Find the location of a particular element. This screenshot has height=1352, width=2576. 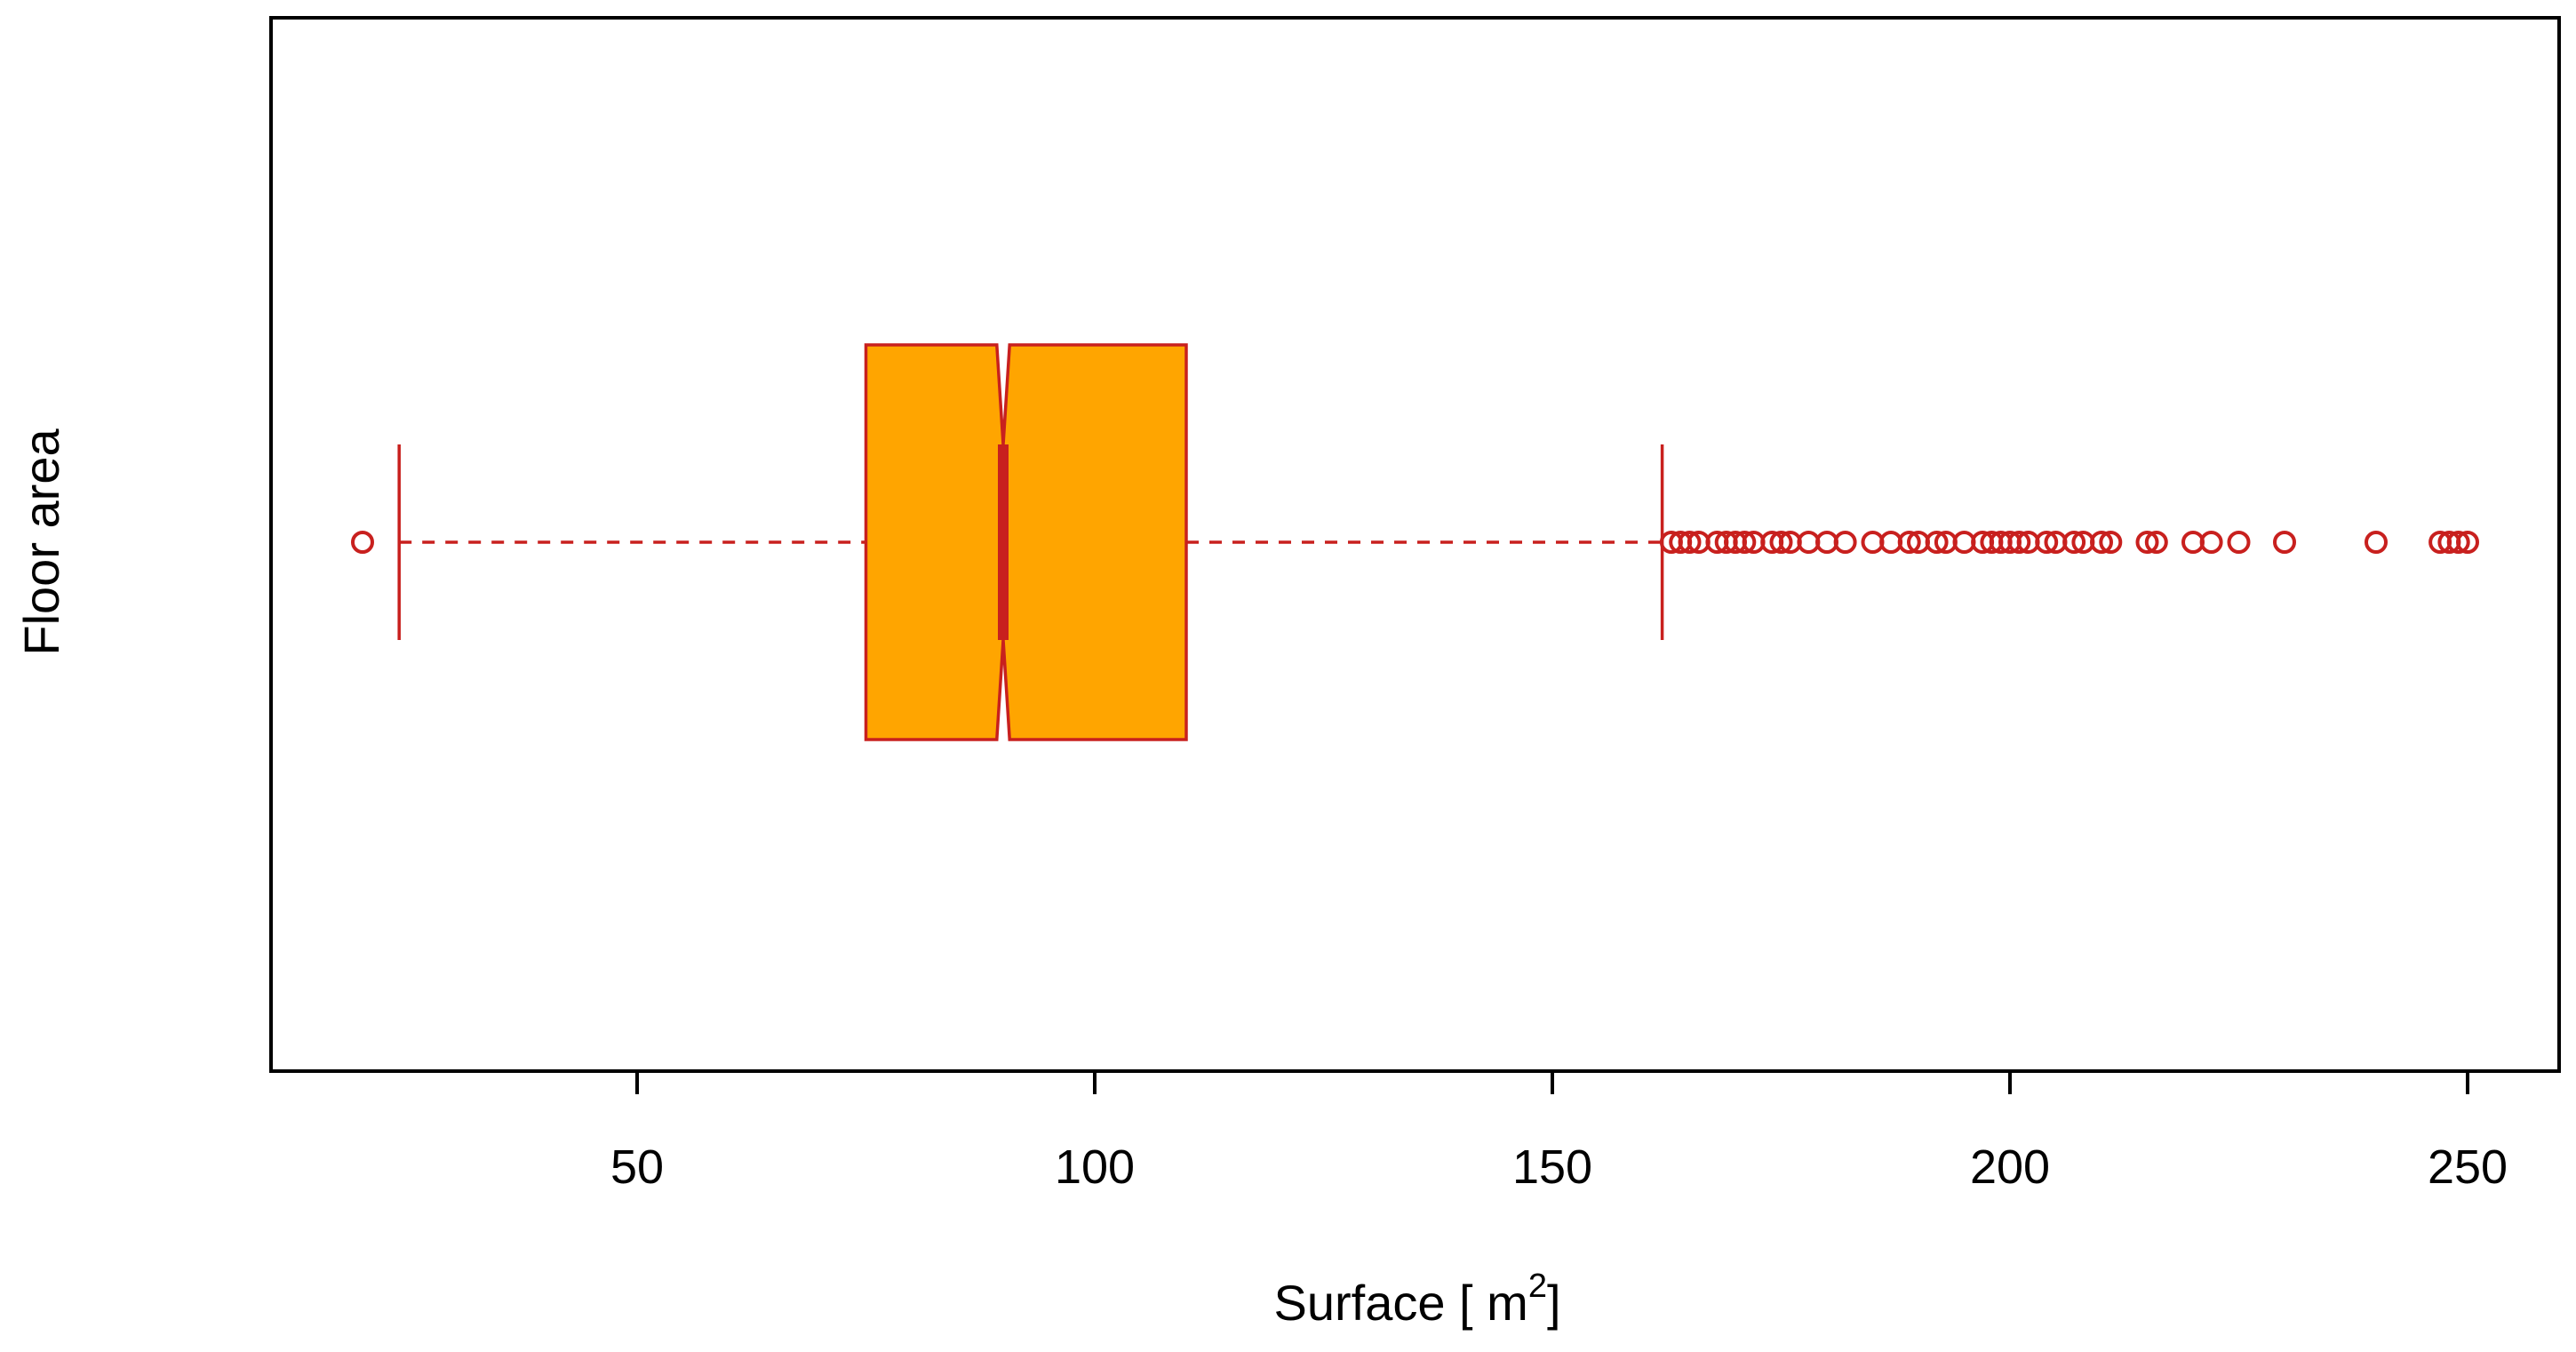

x-tick-label: 50 is located at coordinates (637, 1167).